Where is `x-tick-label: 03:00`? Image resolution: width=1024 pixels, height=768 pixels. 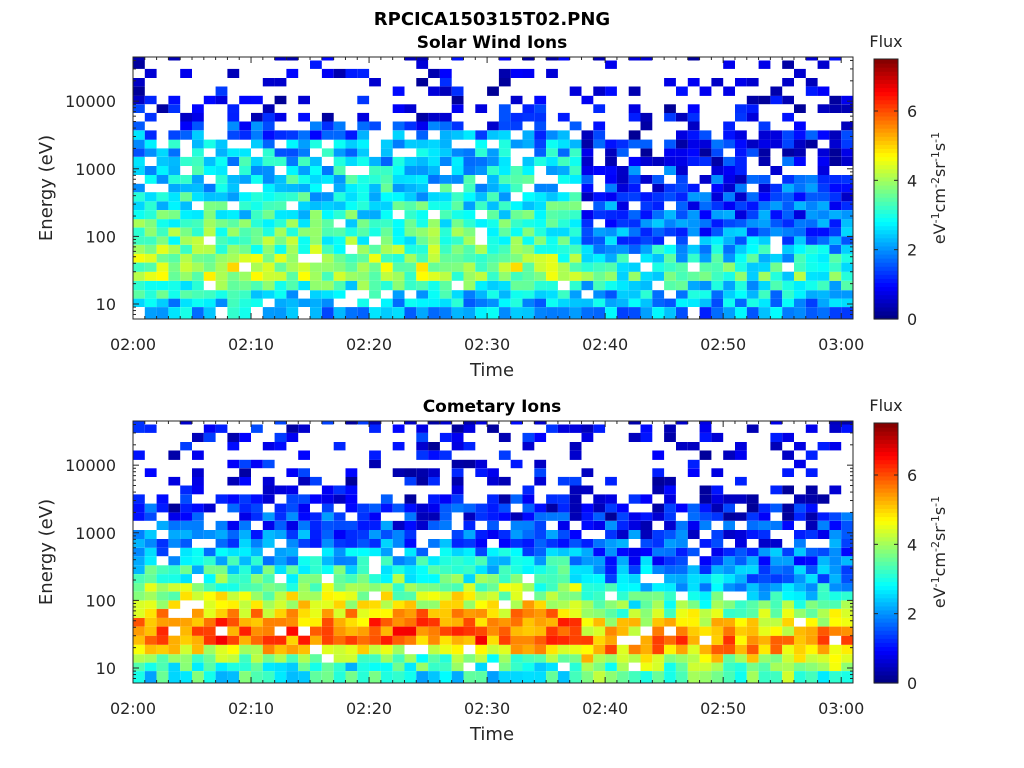 x-tick-label: 03:00 is located at coordinates (841, 344).